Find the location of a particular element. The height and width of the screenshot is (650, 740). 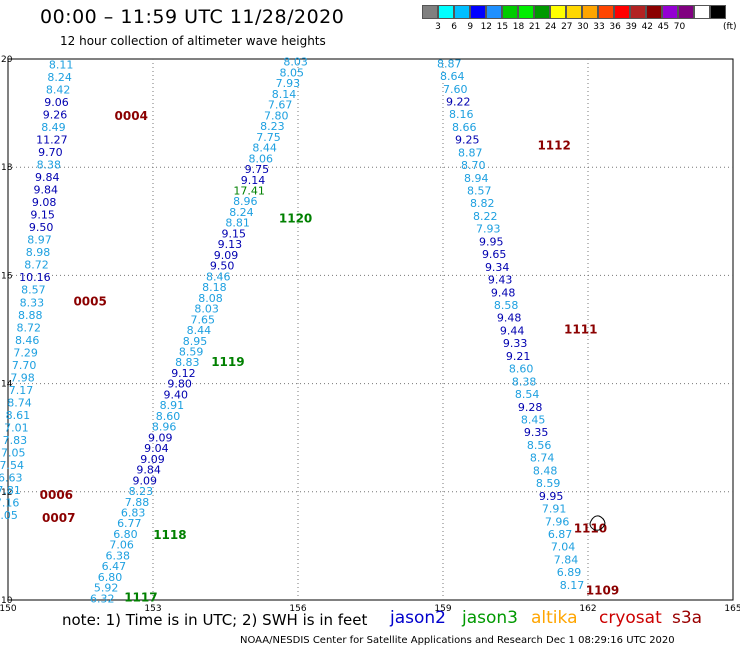

y-tick-label: 12 is located at coordinates (6, 493).